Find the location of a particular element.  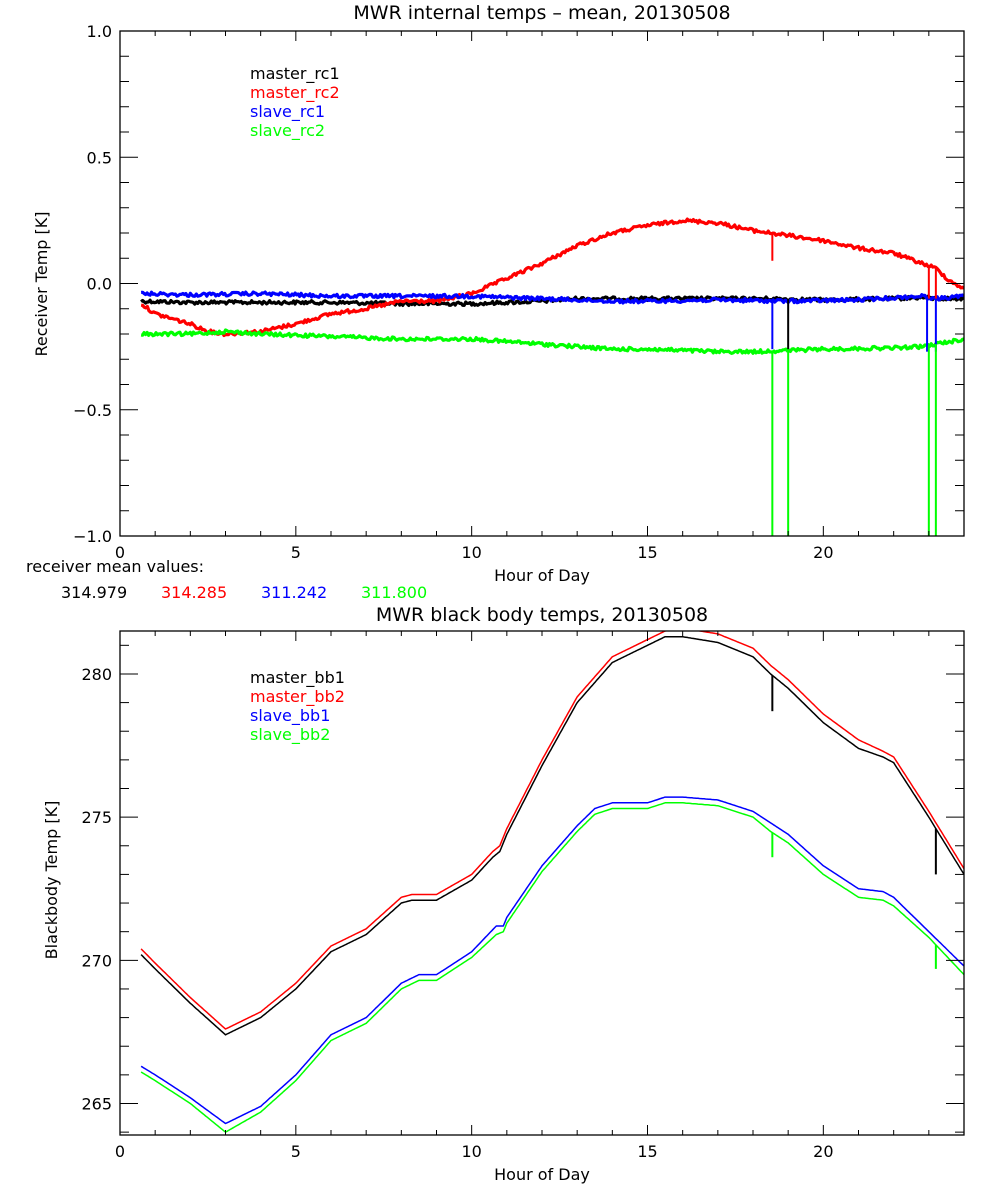

receiver-mean-value-3: 311.242 is located at coordinates (294, 592).